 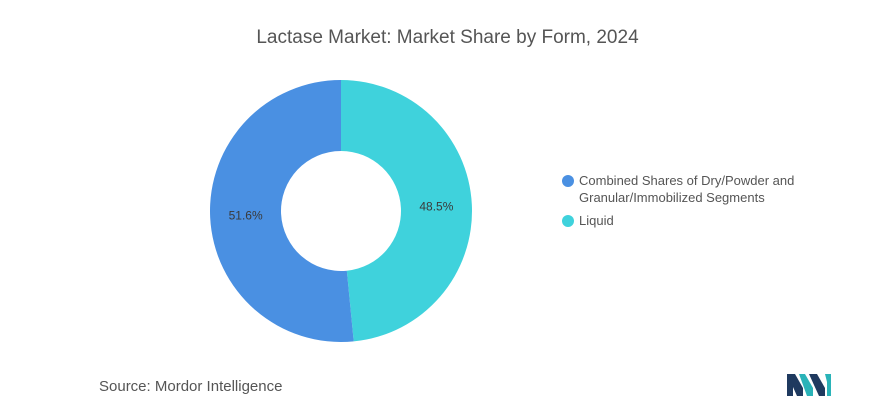 I want to click on pie-slice-liquid, so click(x=407, y=210).